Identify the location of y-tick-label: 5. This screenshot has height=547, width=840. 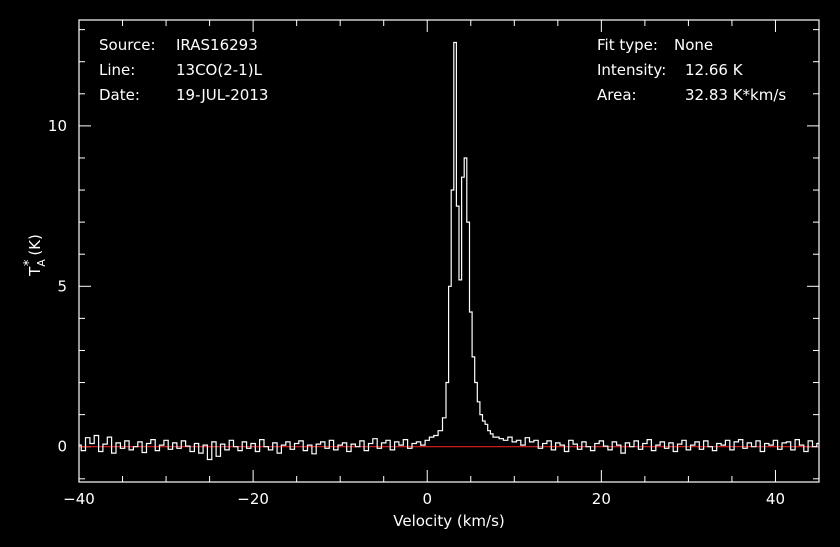
(62, 286).